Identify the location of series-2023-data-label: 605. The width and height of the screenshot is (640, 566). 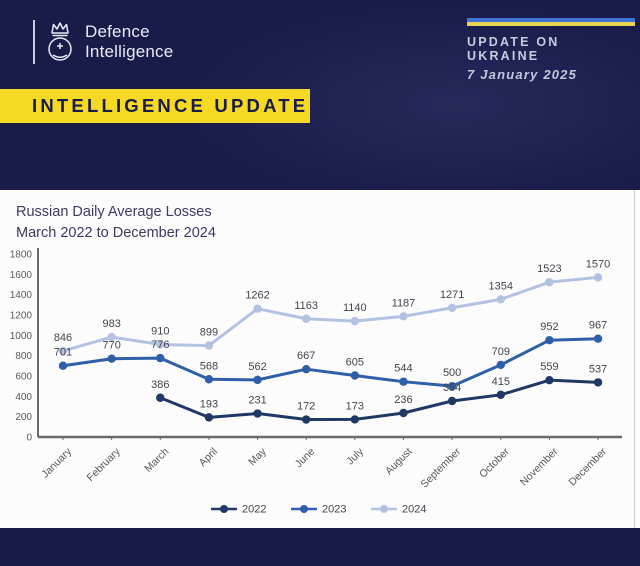
(355, 362).